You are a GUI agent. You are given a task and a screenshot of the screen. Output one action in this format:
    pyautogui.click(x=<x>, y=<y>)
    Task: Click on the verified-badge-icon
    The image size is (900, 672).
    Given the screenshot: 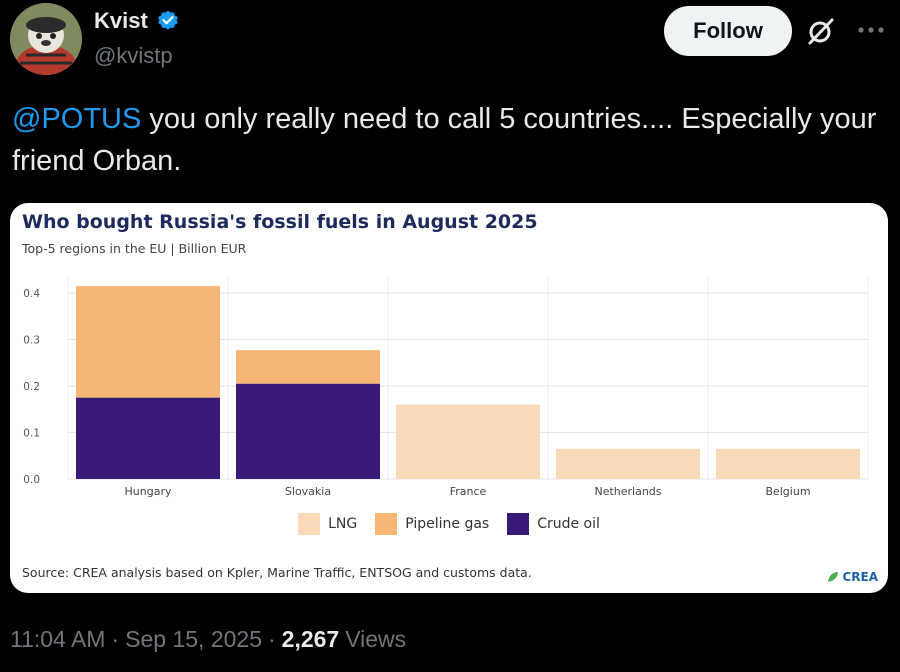 What is the action you would take?
    pyautogui.click(x=168, y=21)
    